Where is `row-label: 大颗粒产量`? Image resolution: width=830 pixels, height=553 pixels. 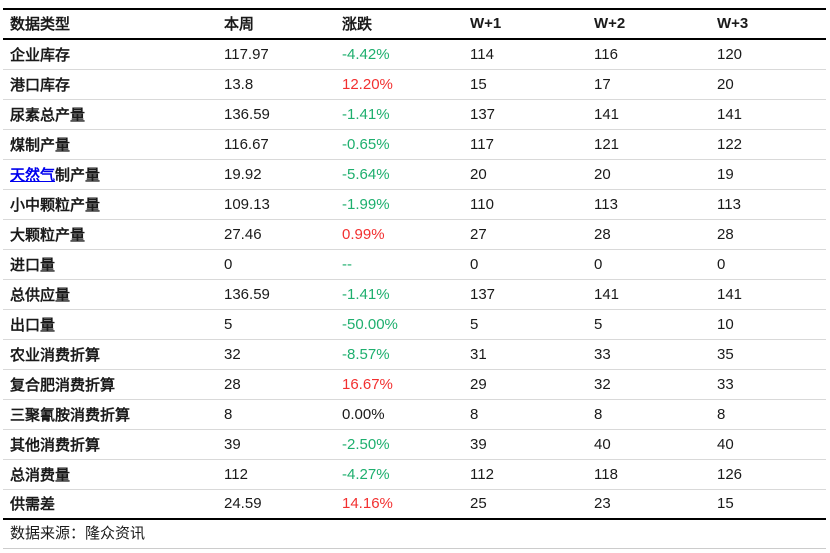 row-label: 大颗粒产量 is located at coordinates (110, 234).